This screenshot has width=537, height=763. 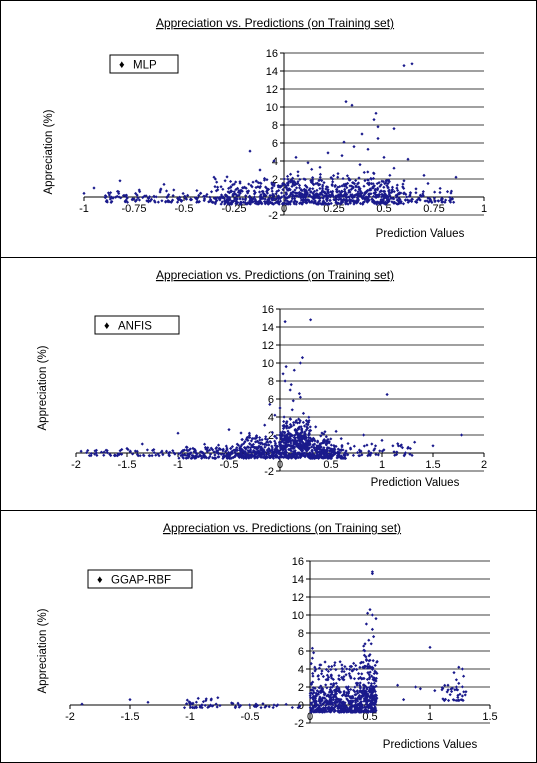 What do you see at coordinates (301, 688) in the screenshot?
I see `y-tick-label: 2` at bounding box center [301, 688].